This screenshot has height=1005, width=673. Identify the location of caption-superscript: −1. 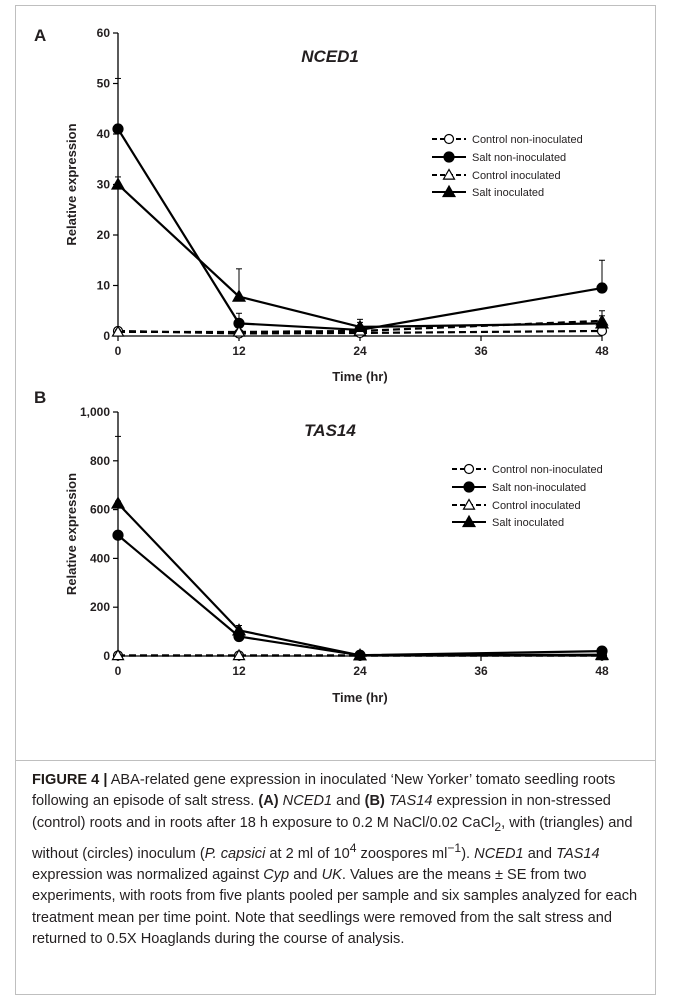
(454, 847).